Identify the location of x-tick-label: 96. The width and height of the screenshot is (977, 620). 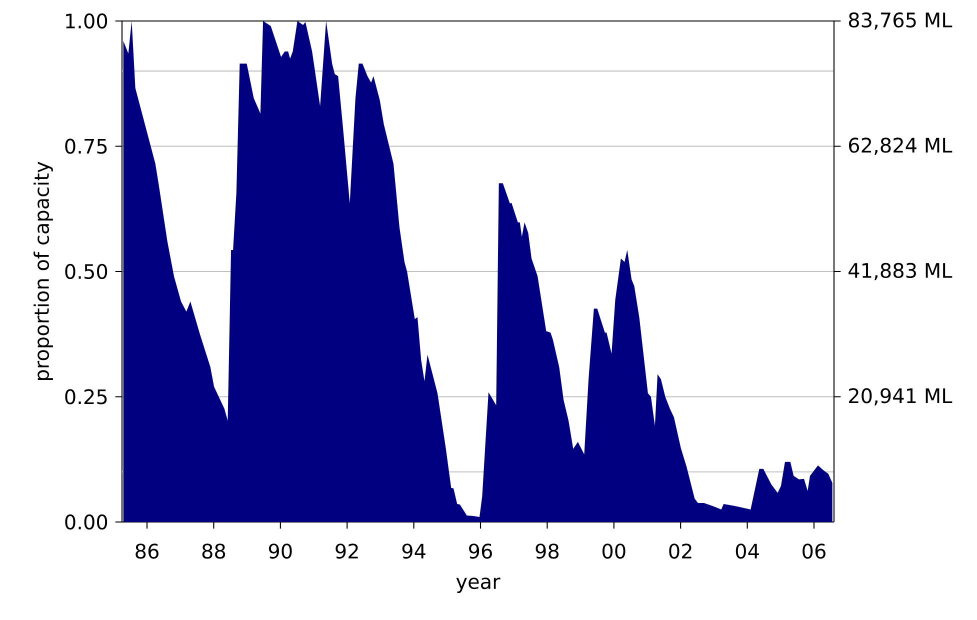
(480, 551).